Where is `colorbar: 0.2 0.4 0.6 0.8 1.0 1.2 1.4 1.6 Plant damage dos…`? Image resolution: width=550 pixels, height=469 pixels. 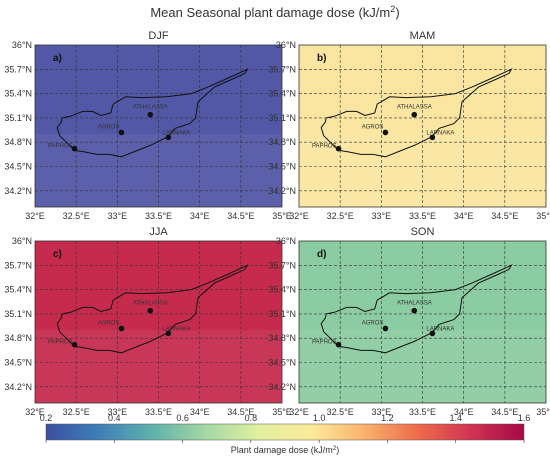
colorbar: 0.2 0.4 0.6 0.8 1.0 1.2 1.4 1.6 Plant damage dos… is located at coordinates (285, 434).